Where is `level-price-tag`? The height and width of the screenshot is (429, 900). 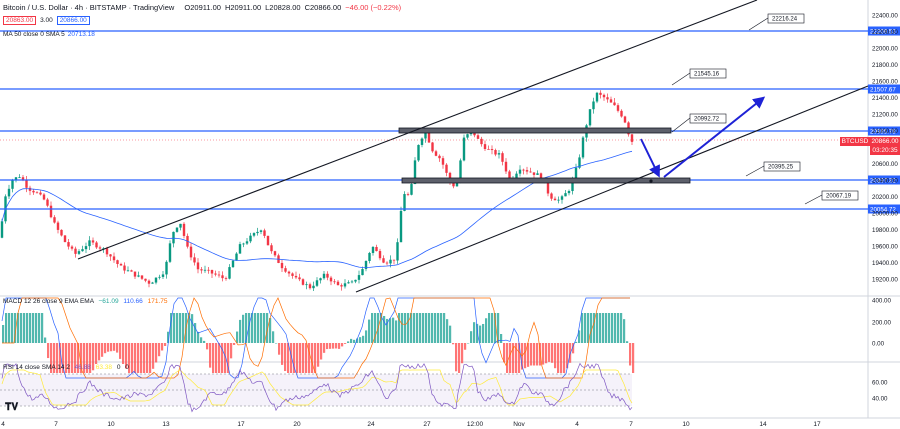
level-price-tag is located at coordinates (884, 131).